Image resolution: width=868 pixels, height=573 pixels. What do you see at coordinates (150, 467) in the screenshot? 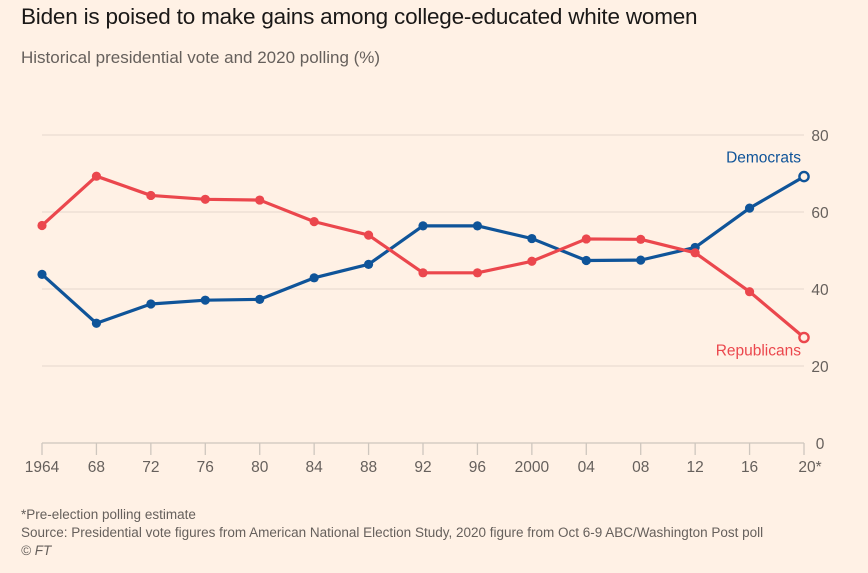
I see `x-tick-label: 72` at bounding box center [150, 467].